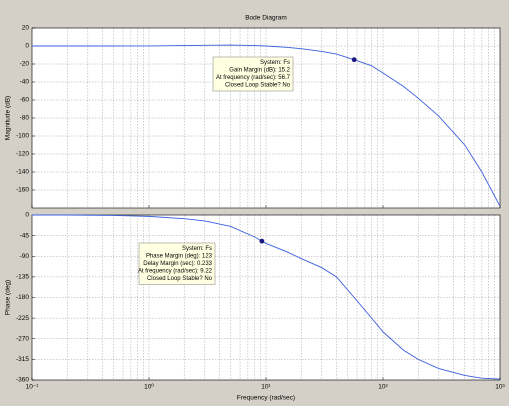 The width and height of the screenshot is (509, 406). Describe the element at coordinates (266, 18) in the screenshot. I see `chart-title: Bode Diagram` at that location.